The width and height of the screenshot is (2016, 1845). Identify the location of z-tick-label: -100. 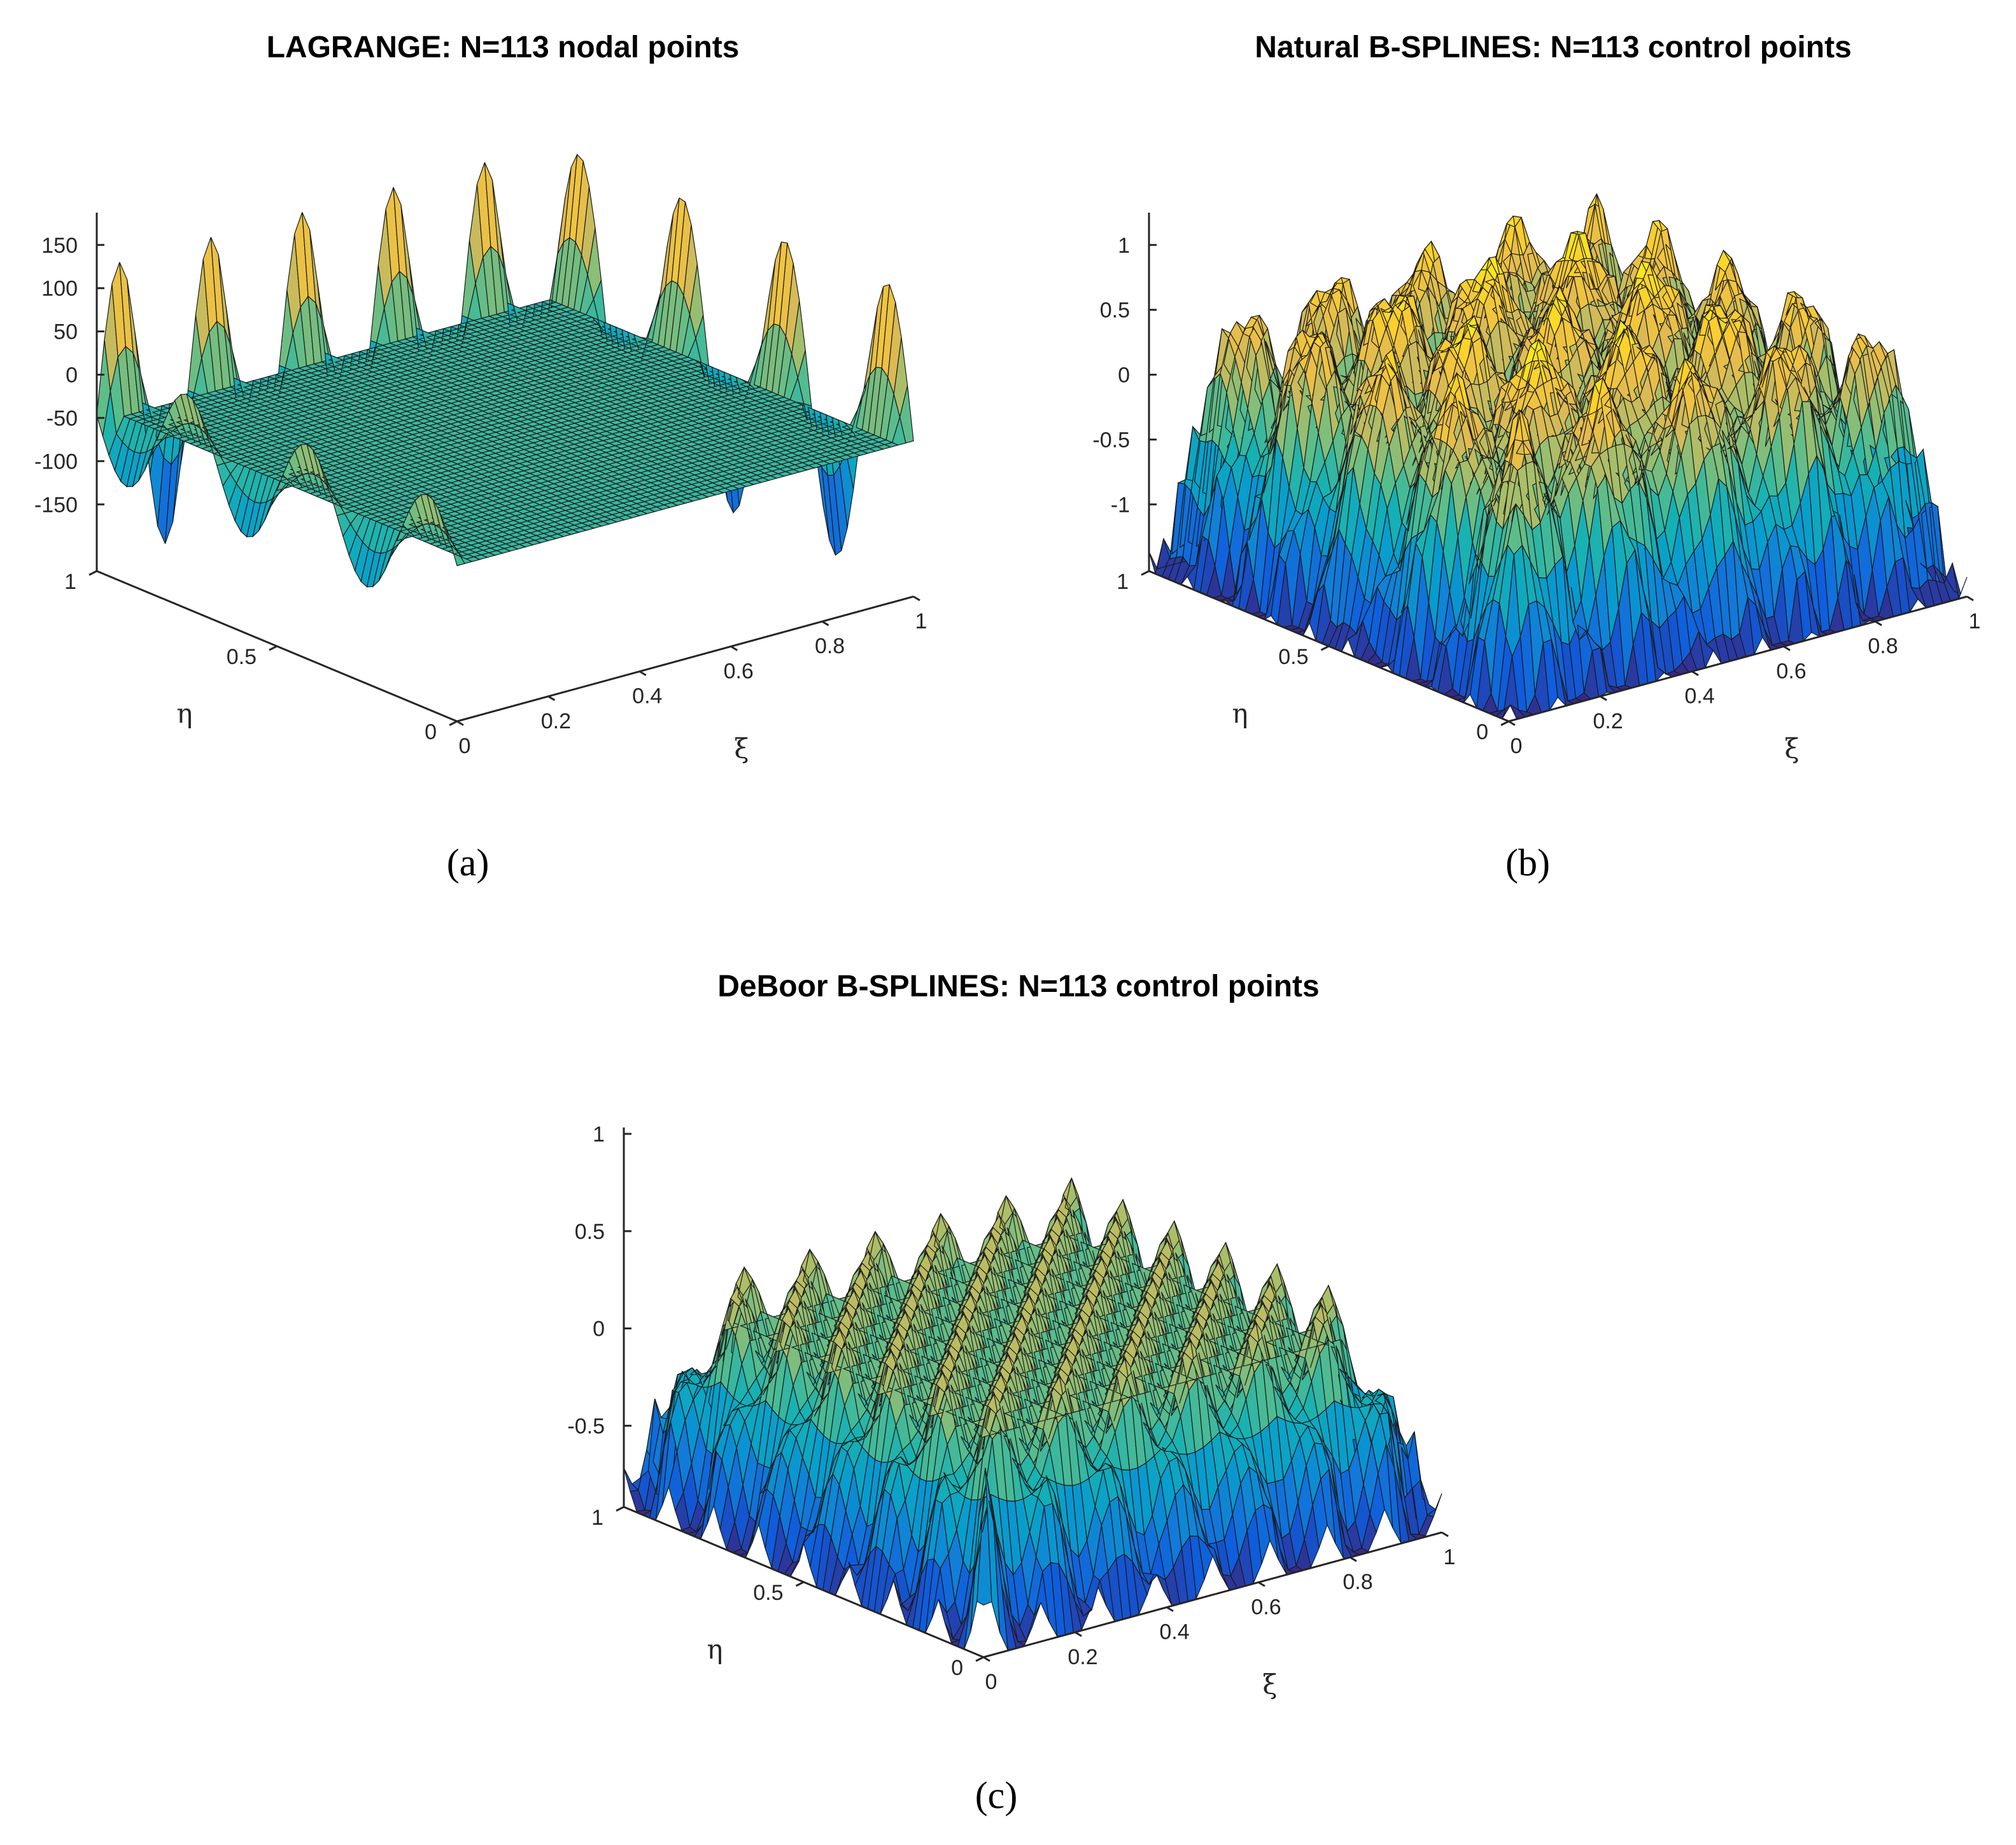
(56, 461).